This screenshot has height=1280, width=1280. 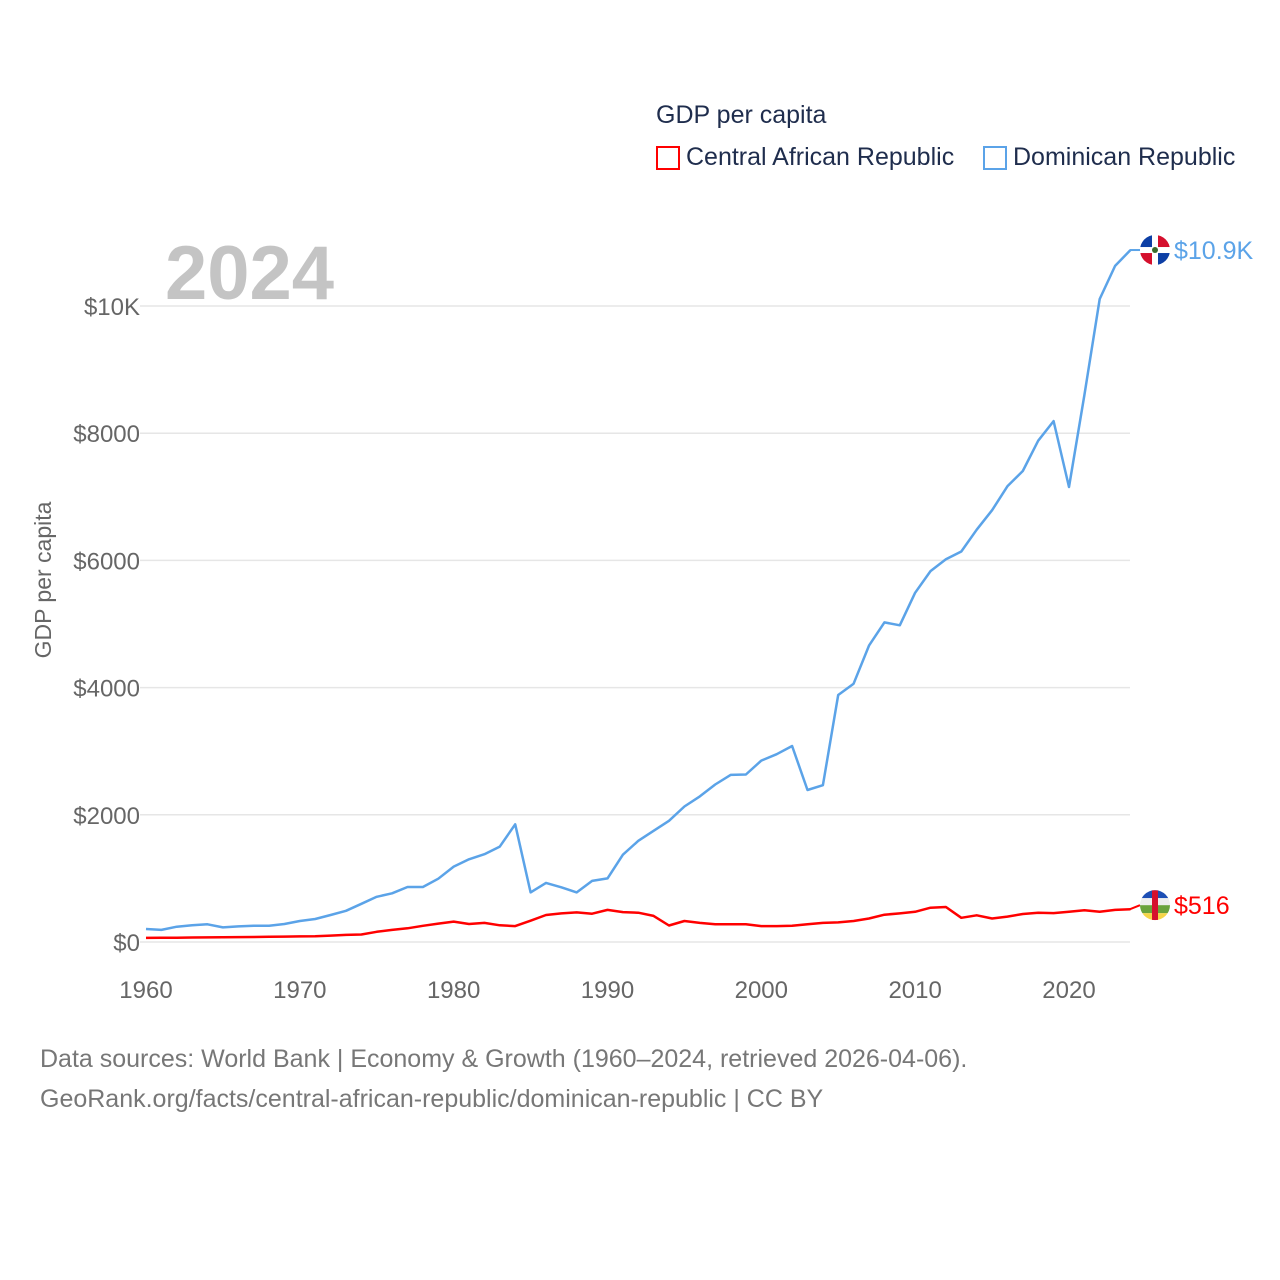 What do you see at coordinates (43, 579) in the screenshot?
I see `y-axis-label: GDP per capita` at bounding box center [43, 579].